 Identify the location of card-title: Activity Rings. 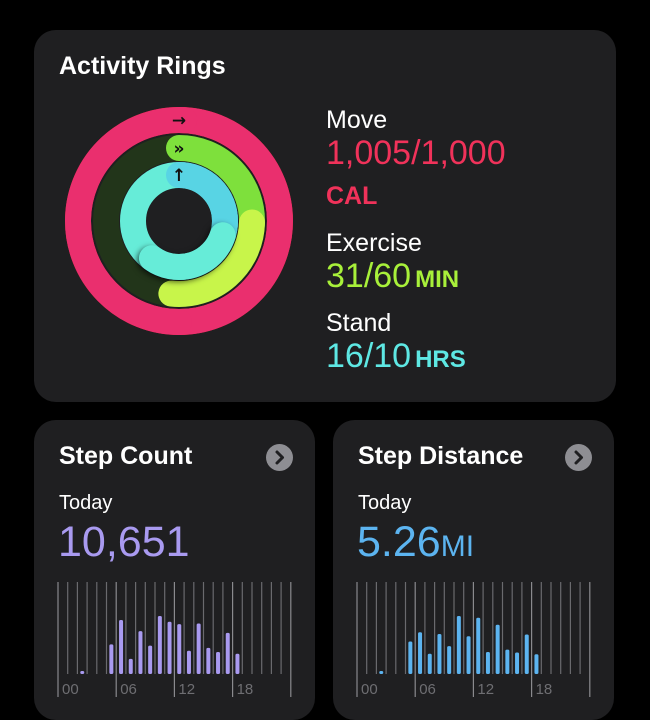
(142, 66).